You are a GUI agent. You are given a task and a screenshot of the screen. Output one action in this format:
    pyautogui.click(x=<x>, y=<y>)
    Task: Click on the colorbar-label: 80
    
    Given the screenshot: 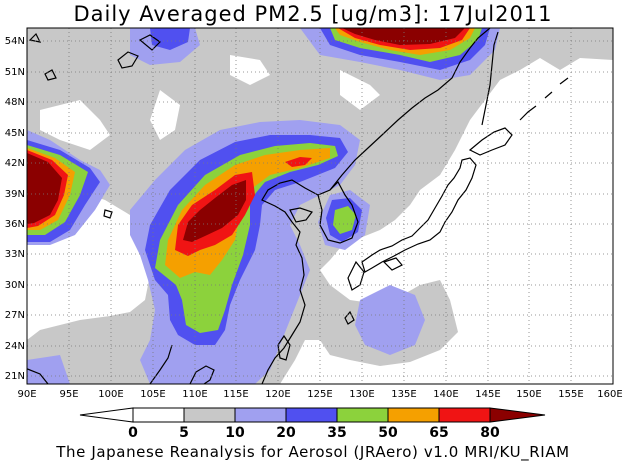 What is the action you would take?
    pyautogui.click(x=490, y=432)
    